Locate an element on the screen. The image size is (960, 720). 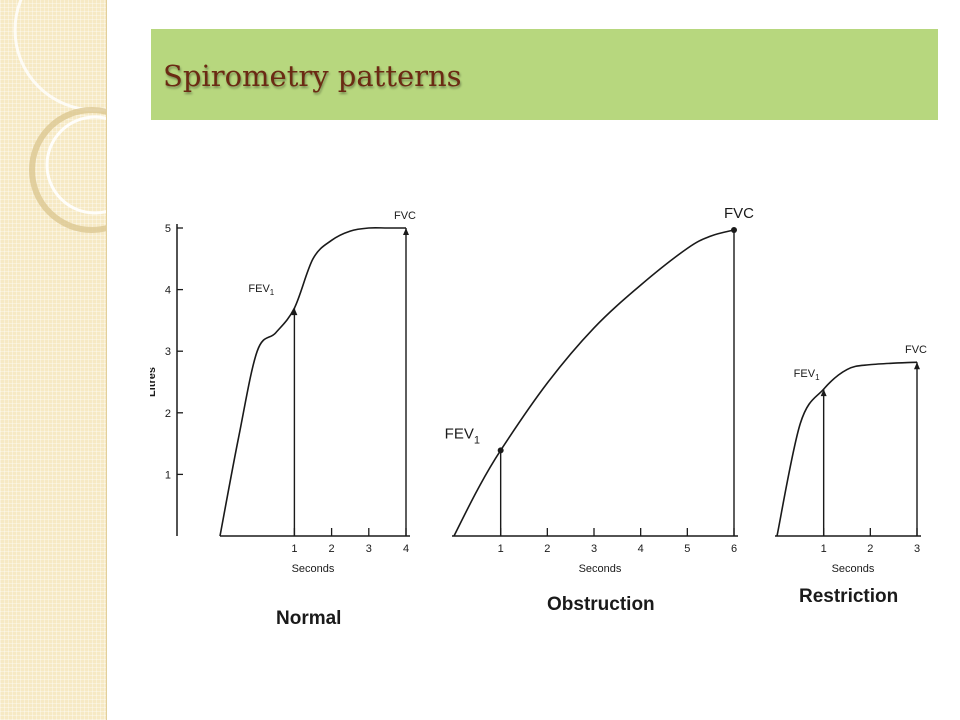
chart-normal: 1 2 3 4 Seconds 1 2 3 4 5 Litres FEV1 FVC is located at coordinates (283, 392).